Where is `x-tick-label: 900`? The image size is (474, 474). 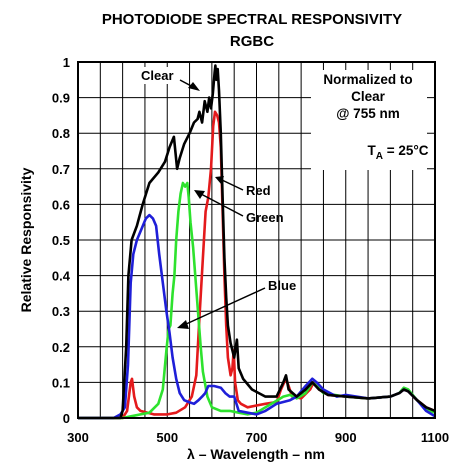
x-tick-label: 900 is located at coordinates (346, 437).